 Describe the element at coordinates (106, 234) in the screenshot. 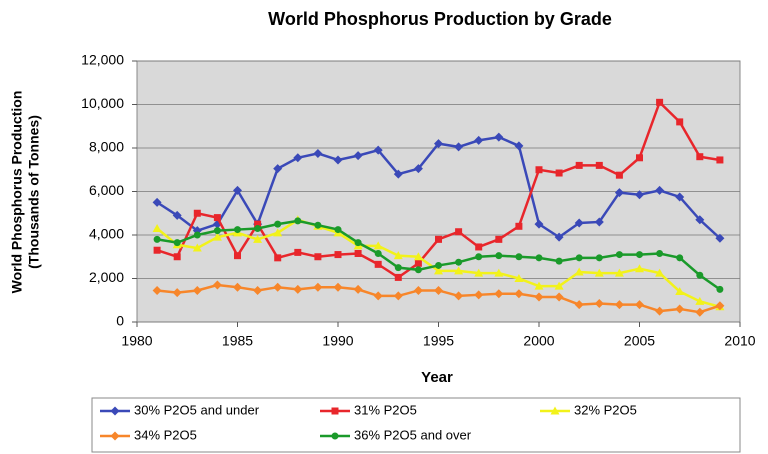

I see `y-tick-label: 4,000` at that location.